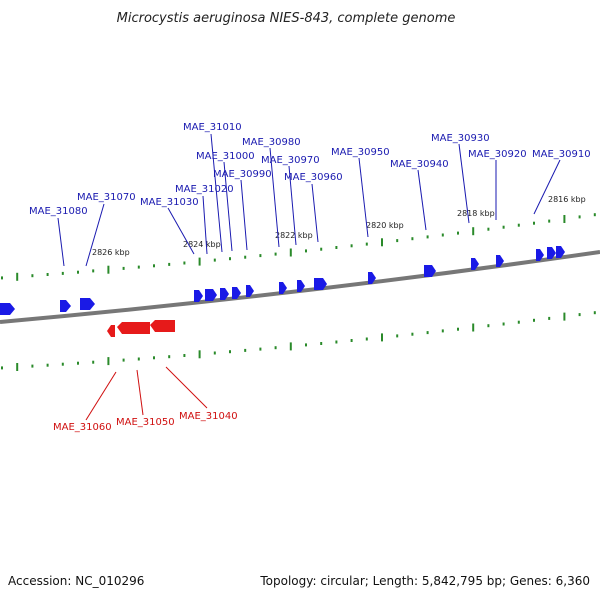 This screenshot has width=600, height=600. What do you see at coordinates (146, 393) in the screenshot?
I see `reverse-leader-lines` at bounding box center [146, 393].